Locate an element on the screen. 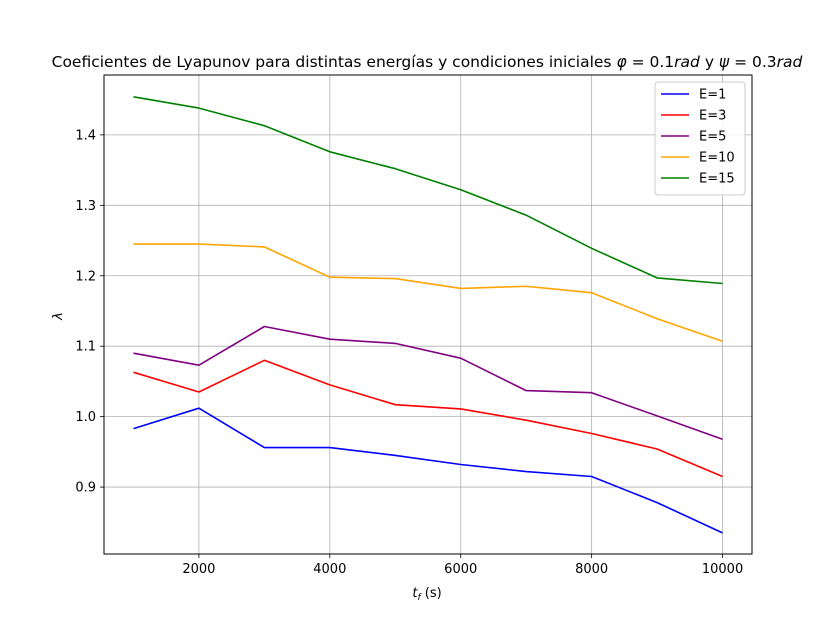 Image resolution: width=834 pixels, height=624 pixels. chart-title-psi: ψ is located at coordinates (724, 62).